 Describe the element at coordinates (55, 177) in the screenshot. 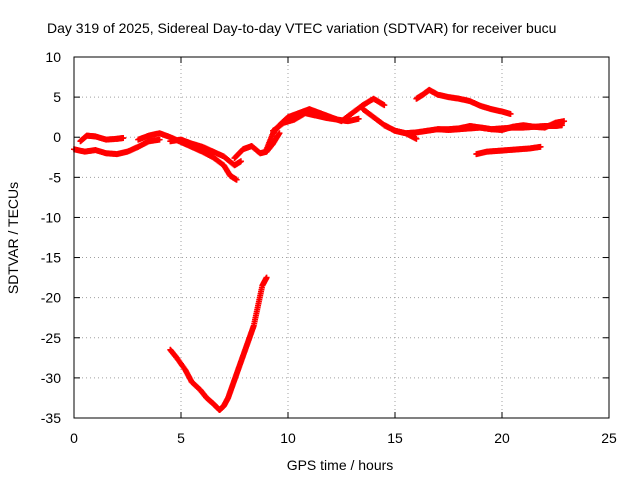

I see `y-tick-label: -5` at that location.